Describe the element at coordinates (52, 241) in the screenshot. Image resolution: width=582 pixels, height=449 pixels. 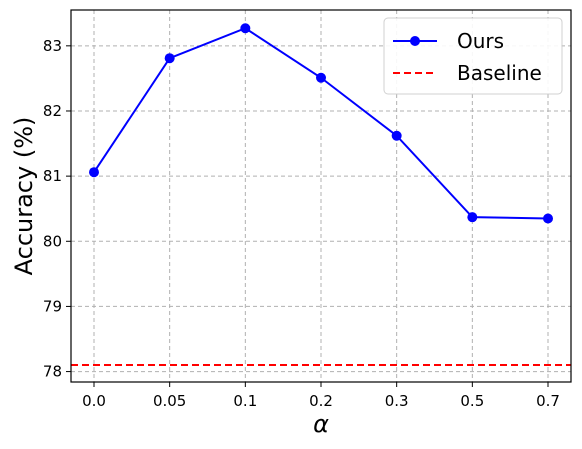
I see `y-tick-label: 80` at that location.